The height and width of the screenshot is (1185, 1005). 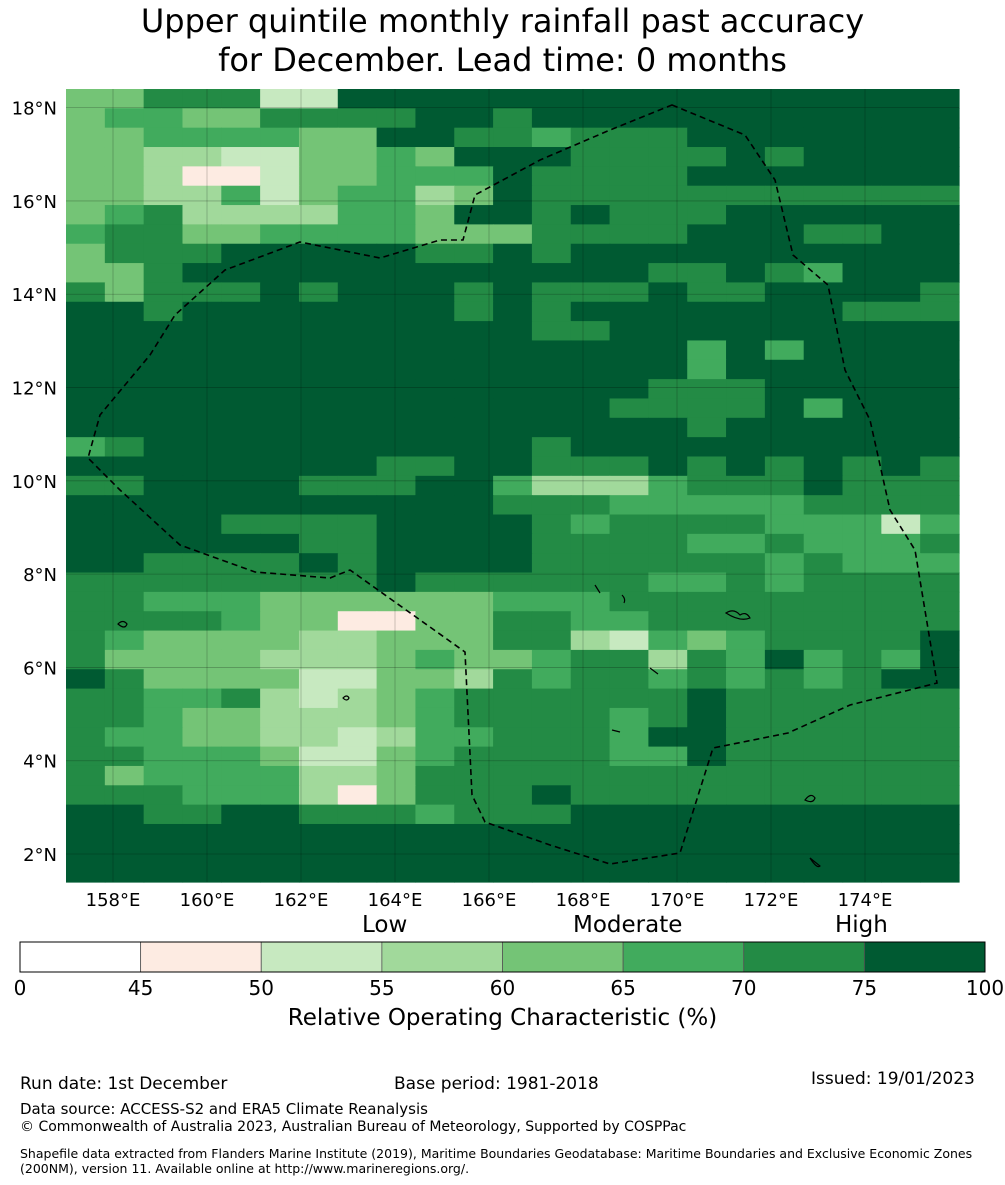 I want to click on latitude-tick-label: 10°N, so click(x=34, y=482).